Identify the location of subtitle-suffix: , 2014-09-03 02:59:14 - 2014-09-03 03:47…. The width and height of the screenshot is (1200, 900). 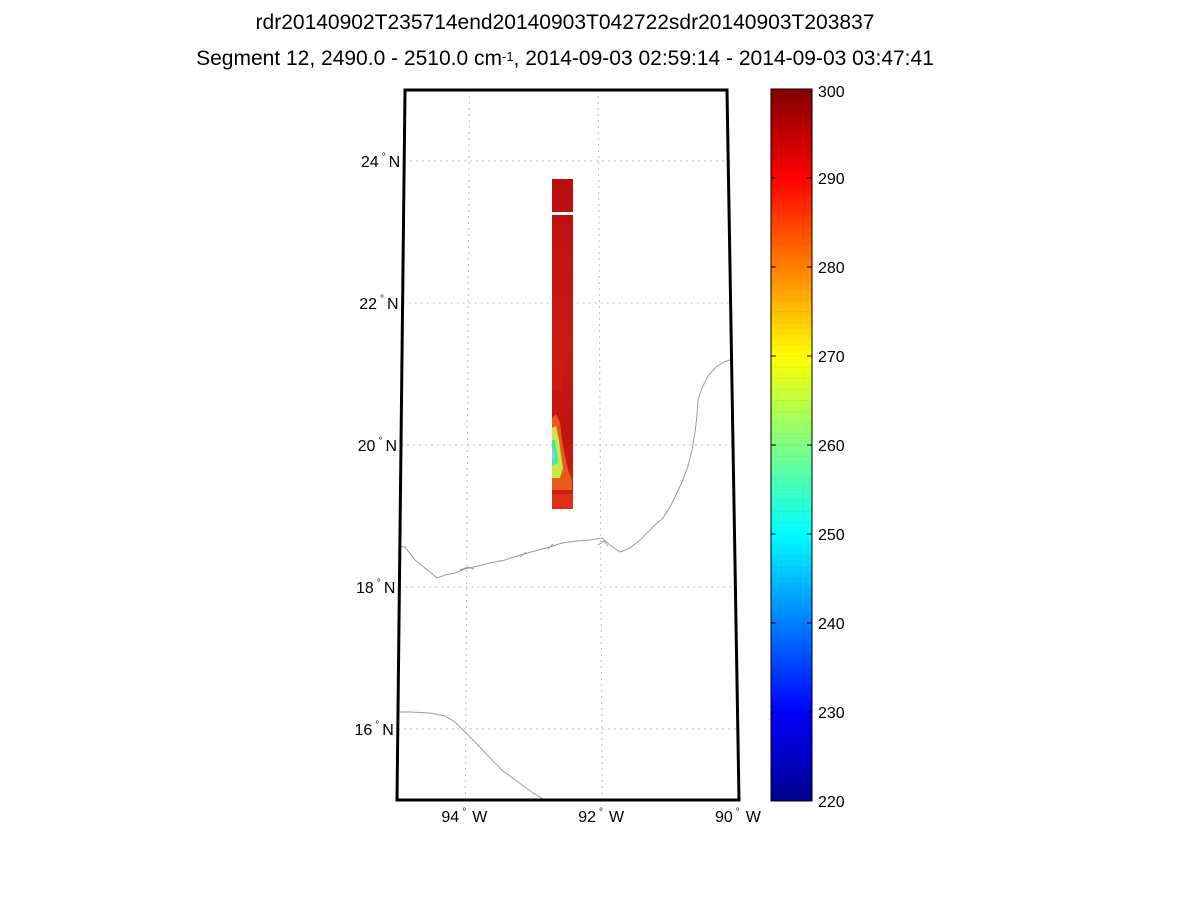
(723, 58).